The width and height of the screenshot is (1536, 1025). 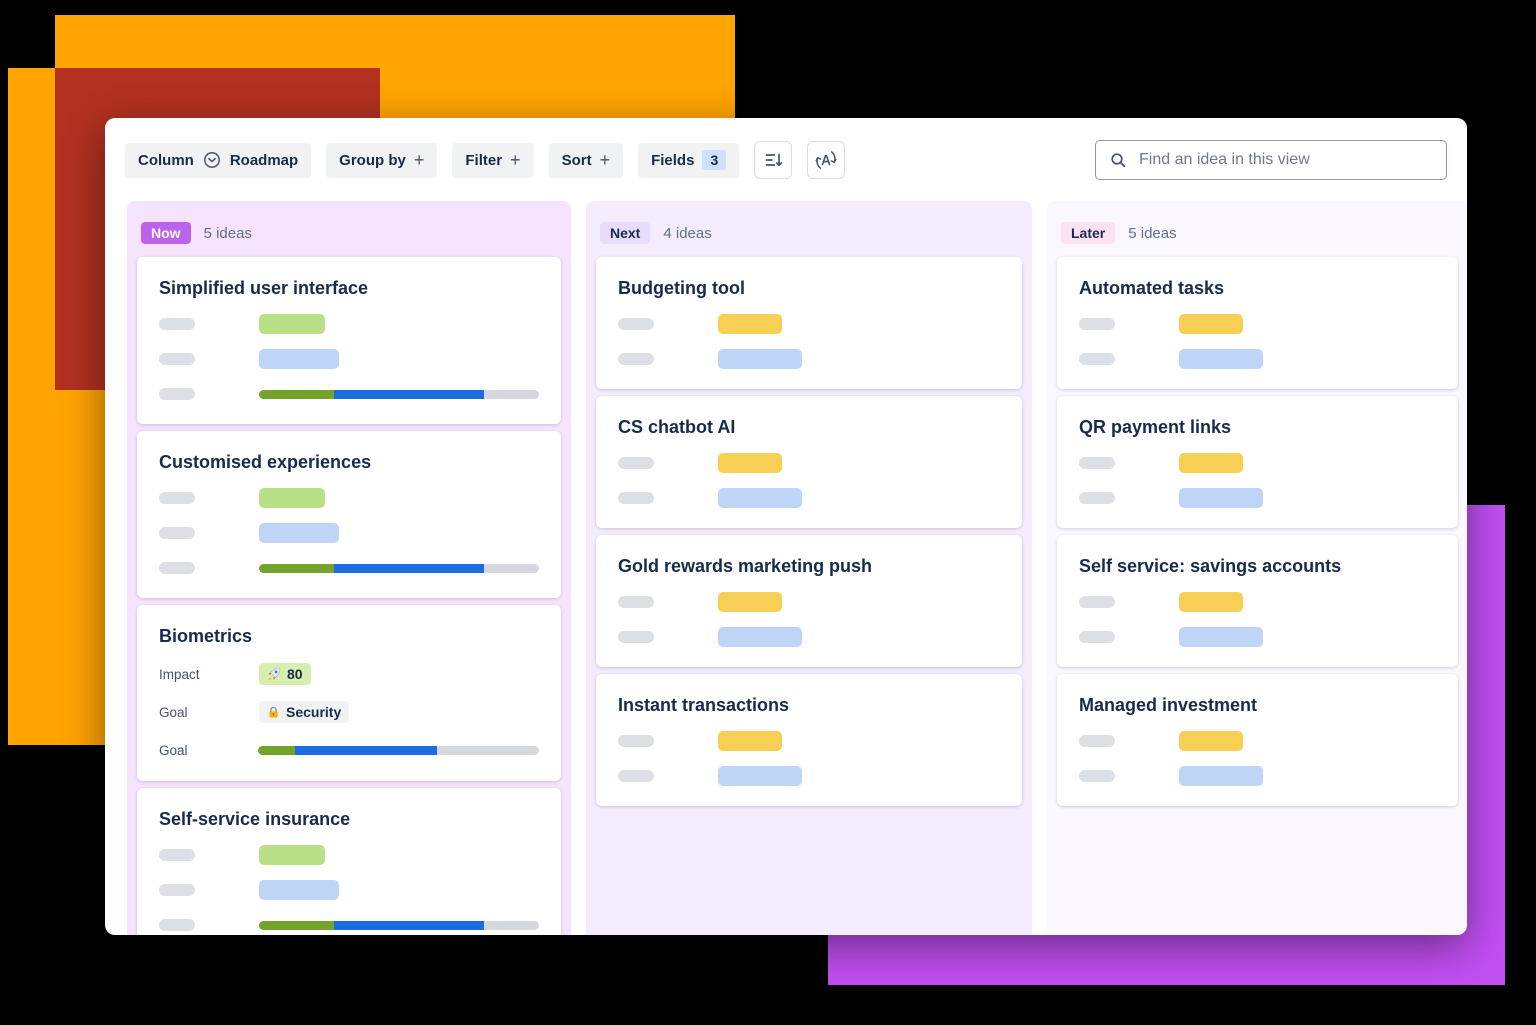 What do you see at coordinates (677, 427) in the screenshot?
I see `idea-card-title: CS chatbot AI` at bounding box center [677, 427].